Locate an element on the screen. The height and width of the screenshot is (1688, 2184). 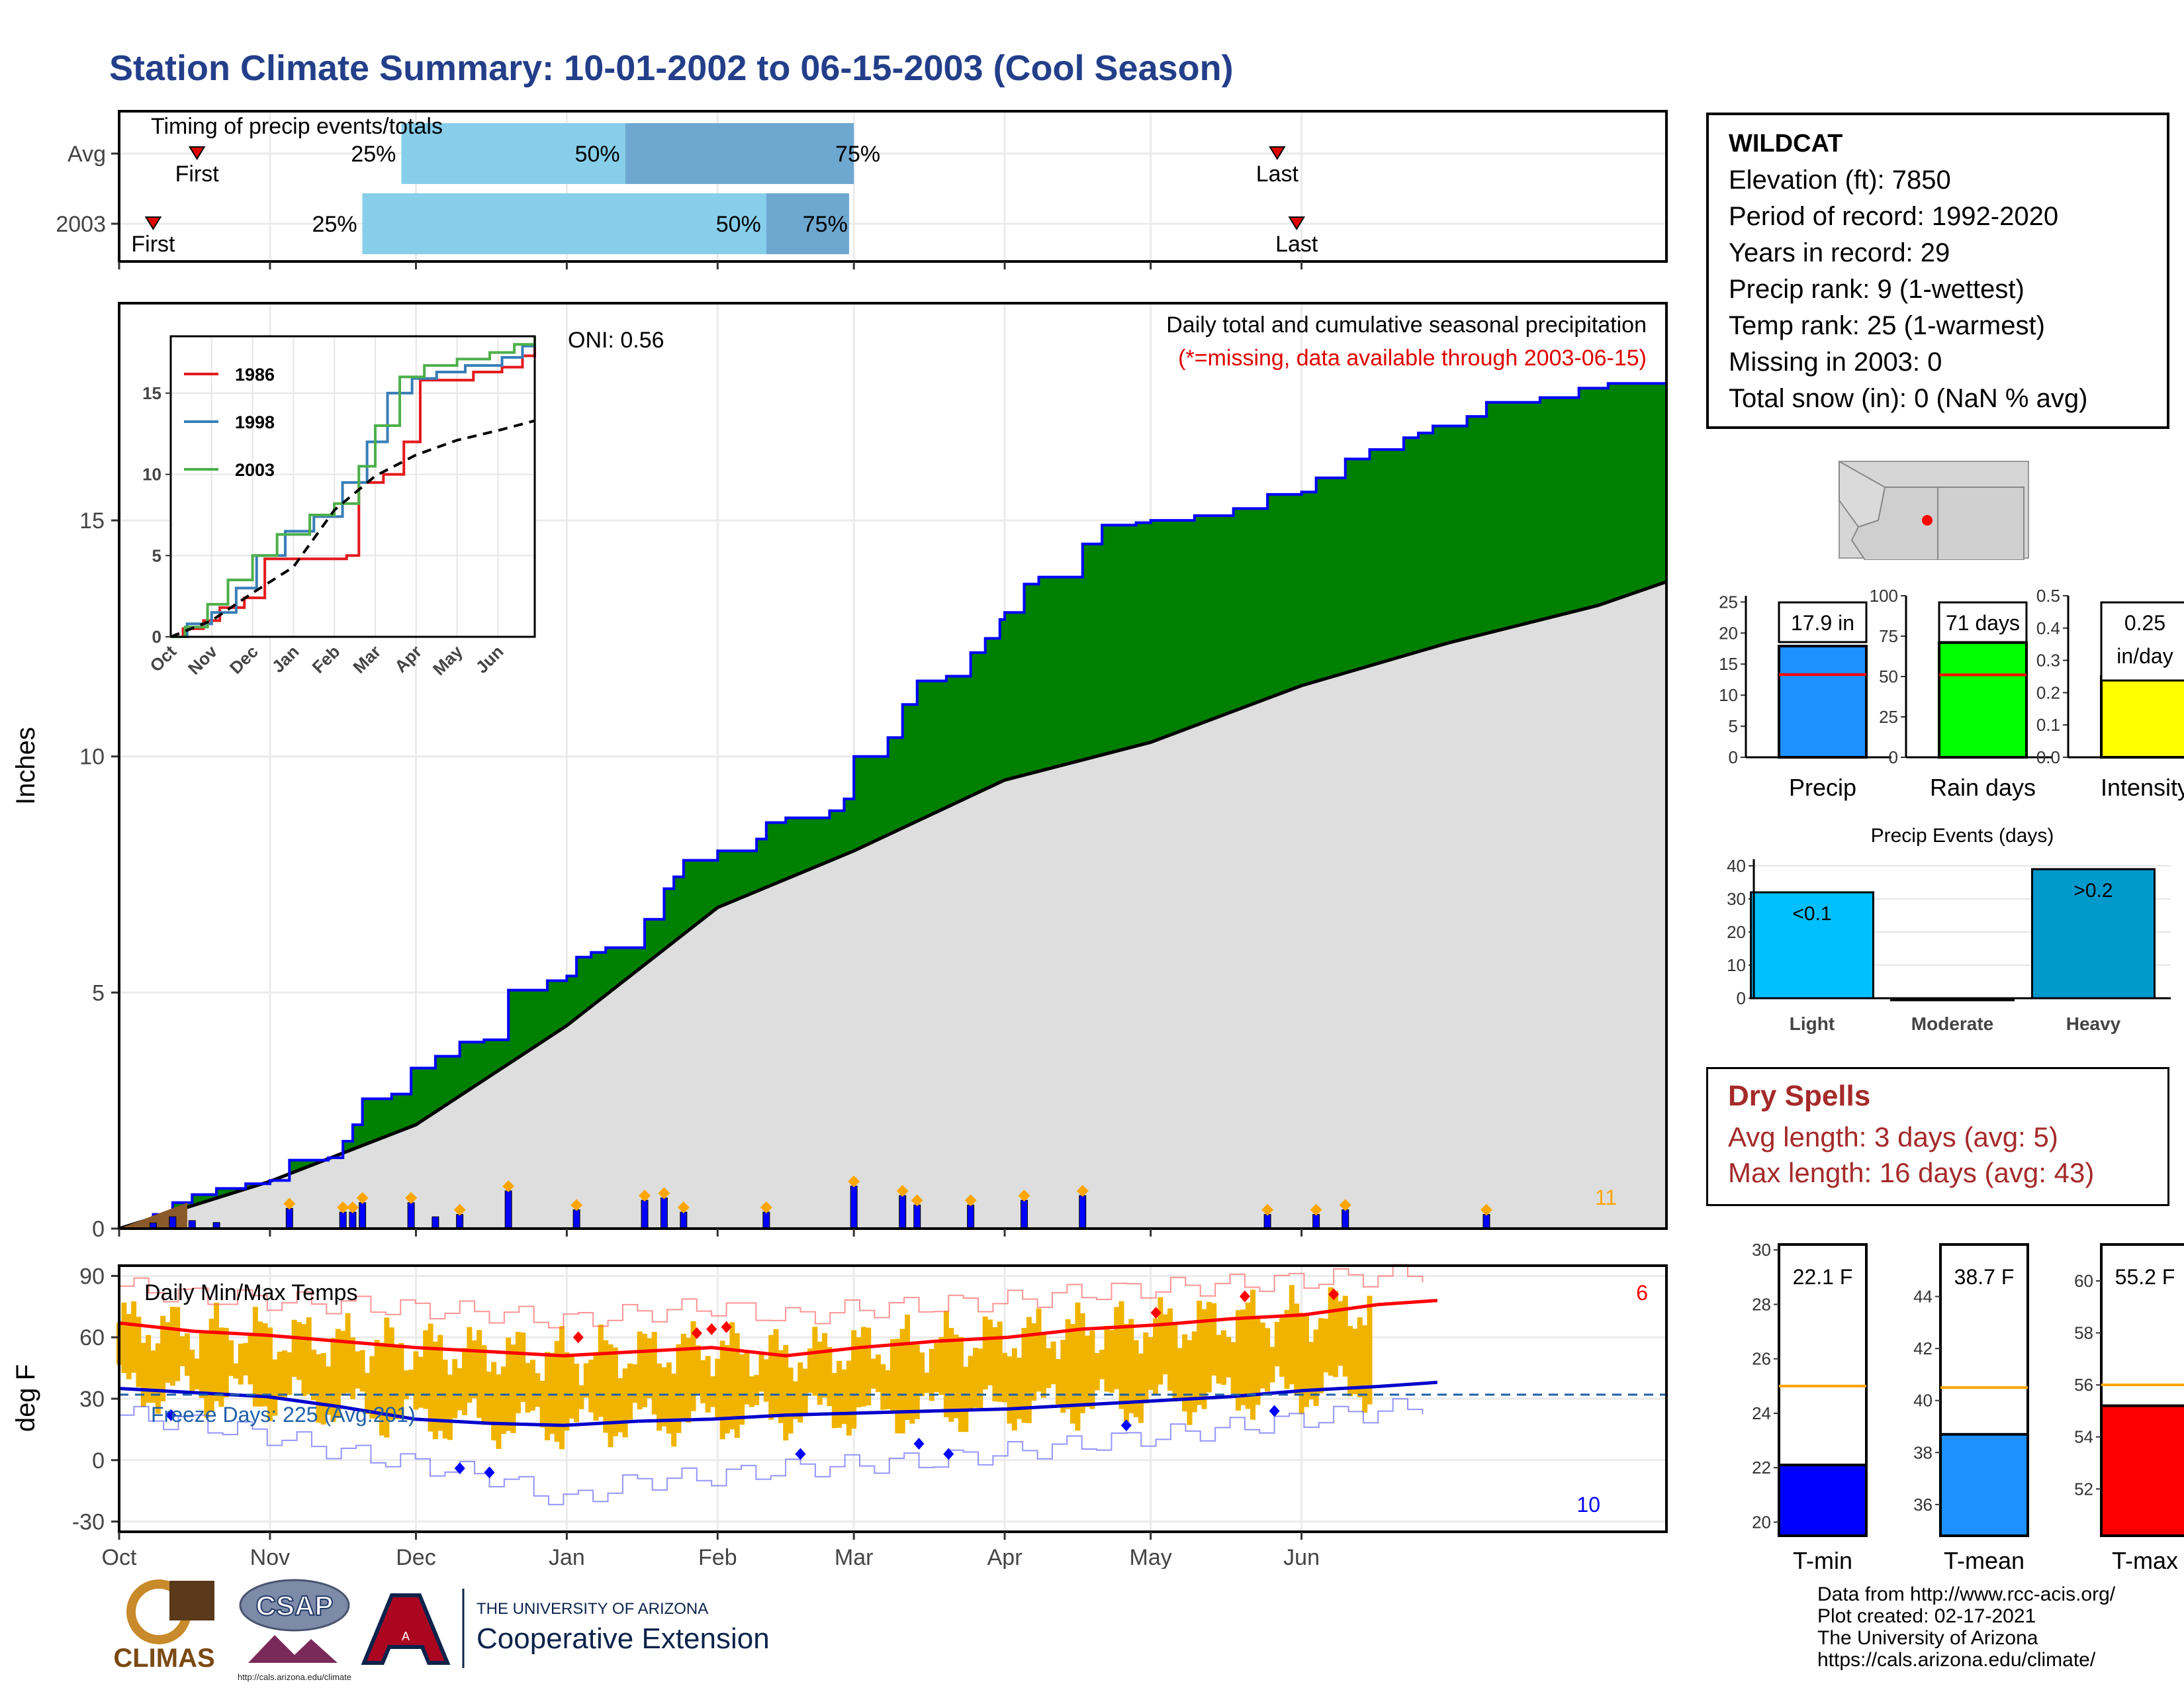
ua-letter: A is located at coordinates (406, 1636).